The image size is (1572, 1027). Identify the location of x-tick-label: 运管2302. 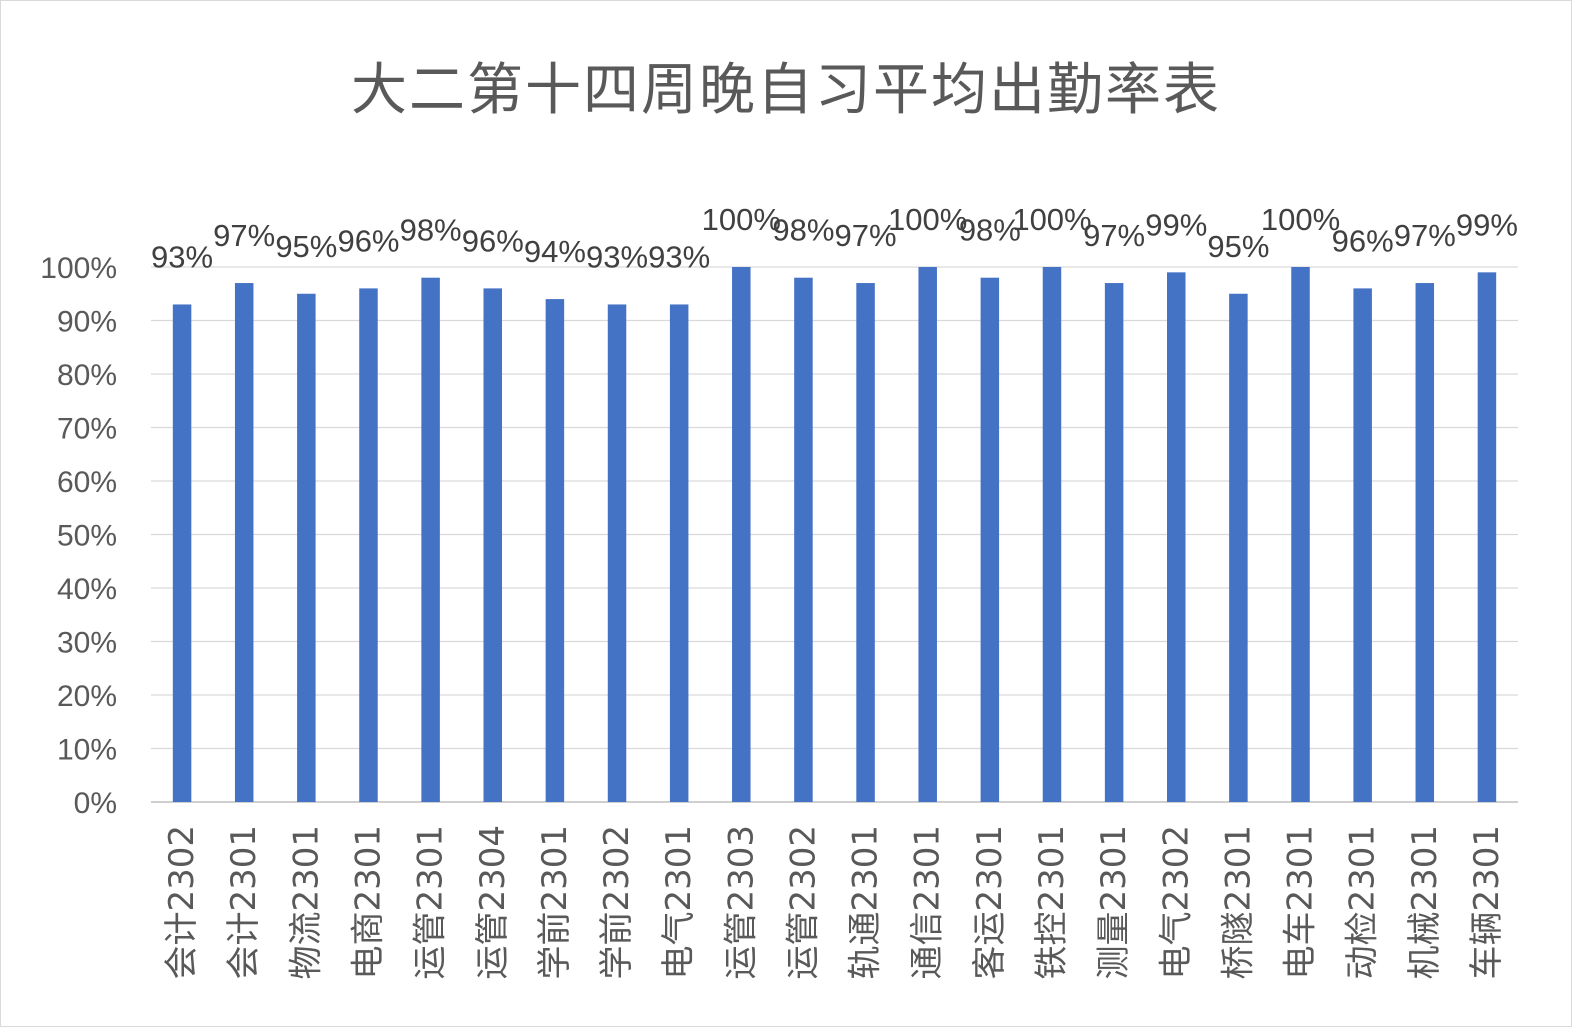
(803, 902).